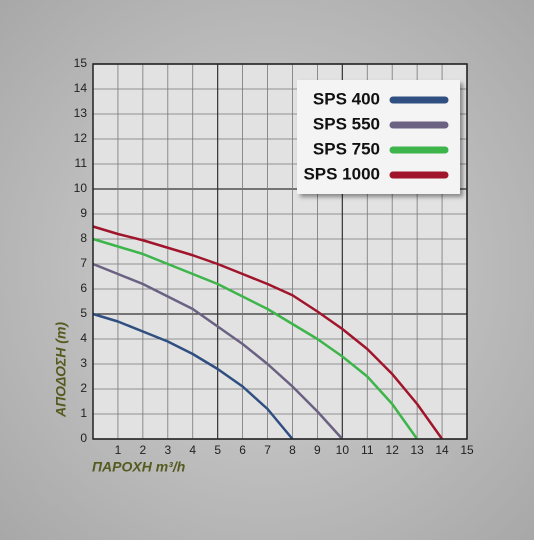 This screenshot has width=534, height=545. Describe the element at coordinates (81, 138) in the screenshot. I see `y-tick-label: 12` at that location.